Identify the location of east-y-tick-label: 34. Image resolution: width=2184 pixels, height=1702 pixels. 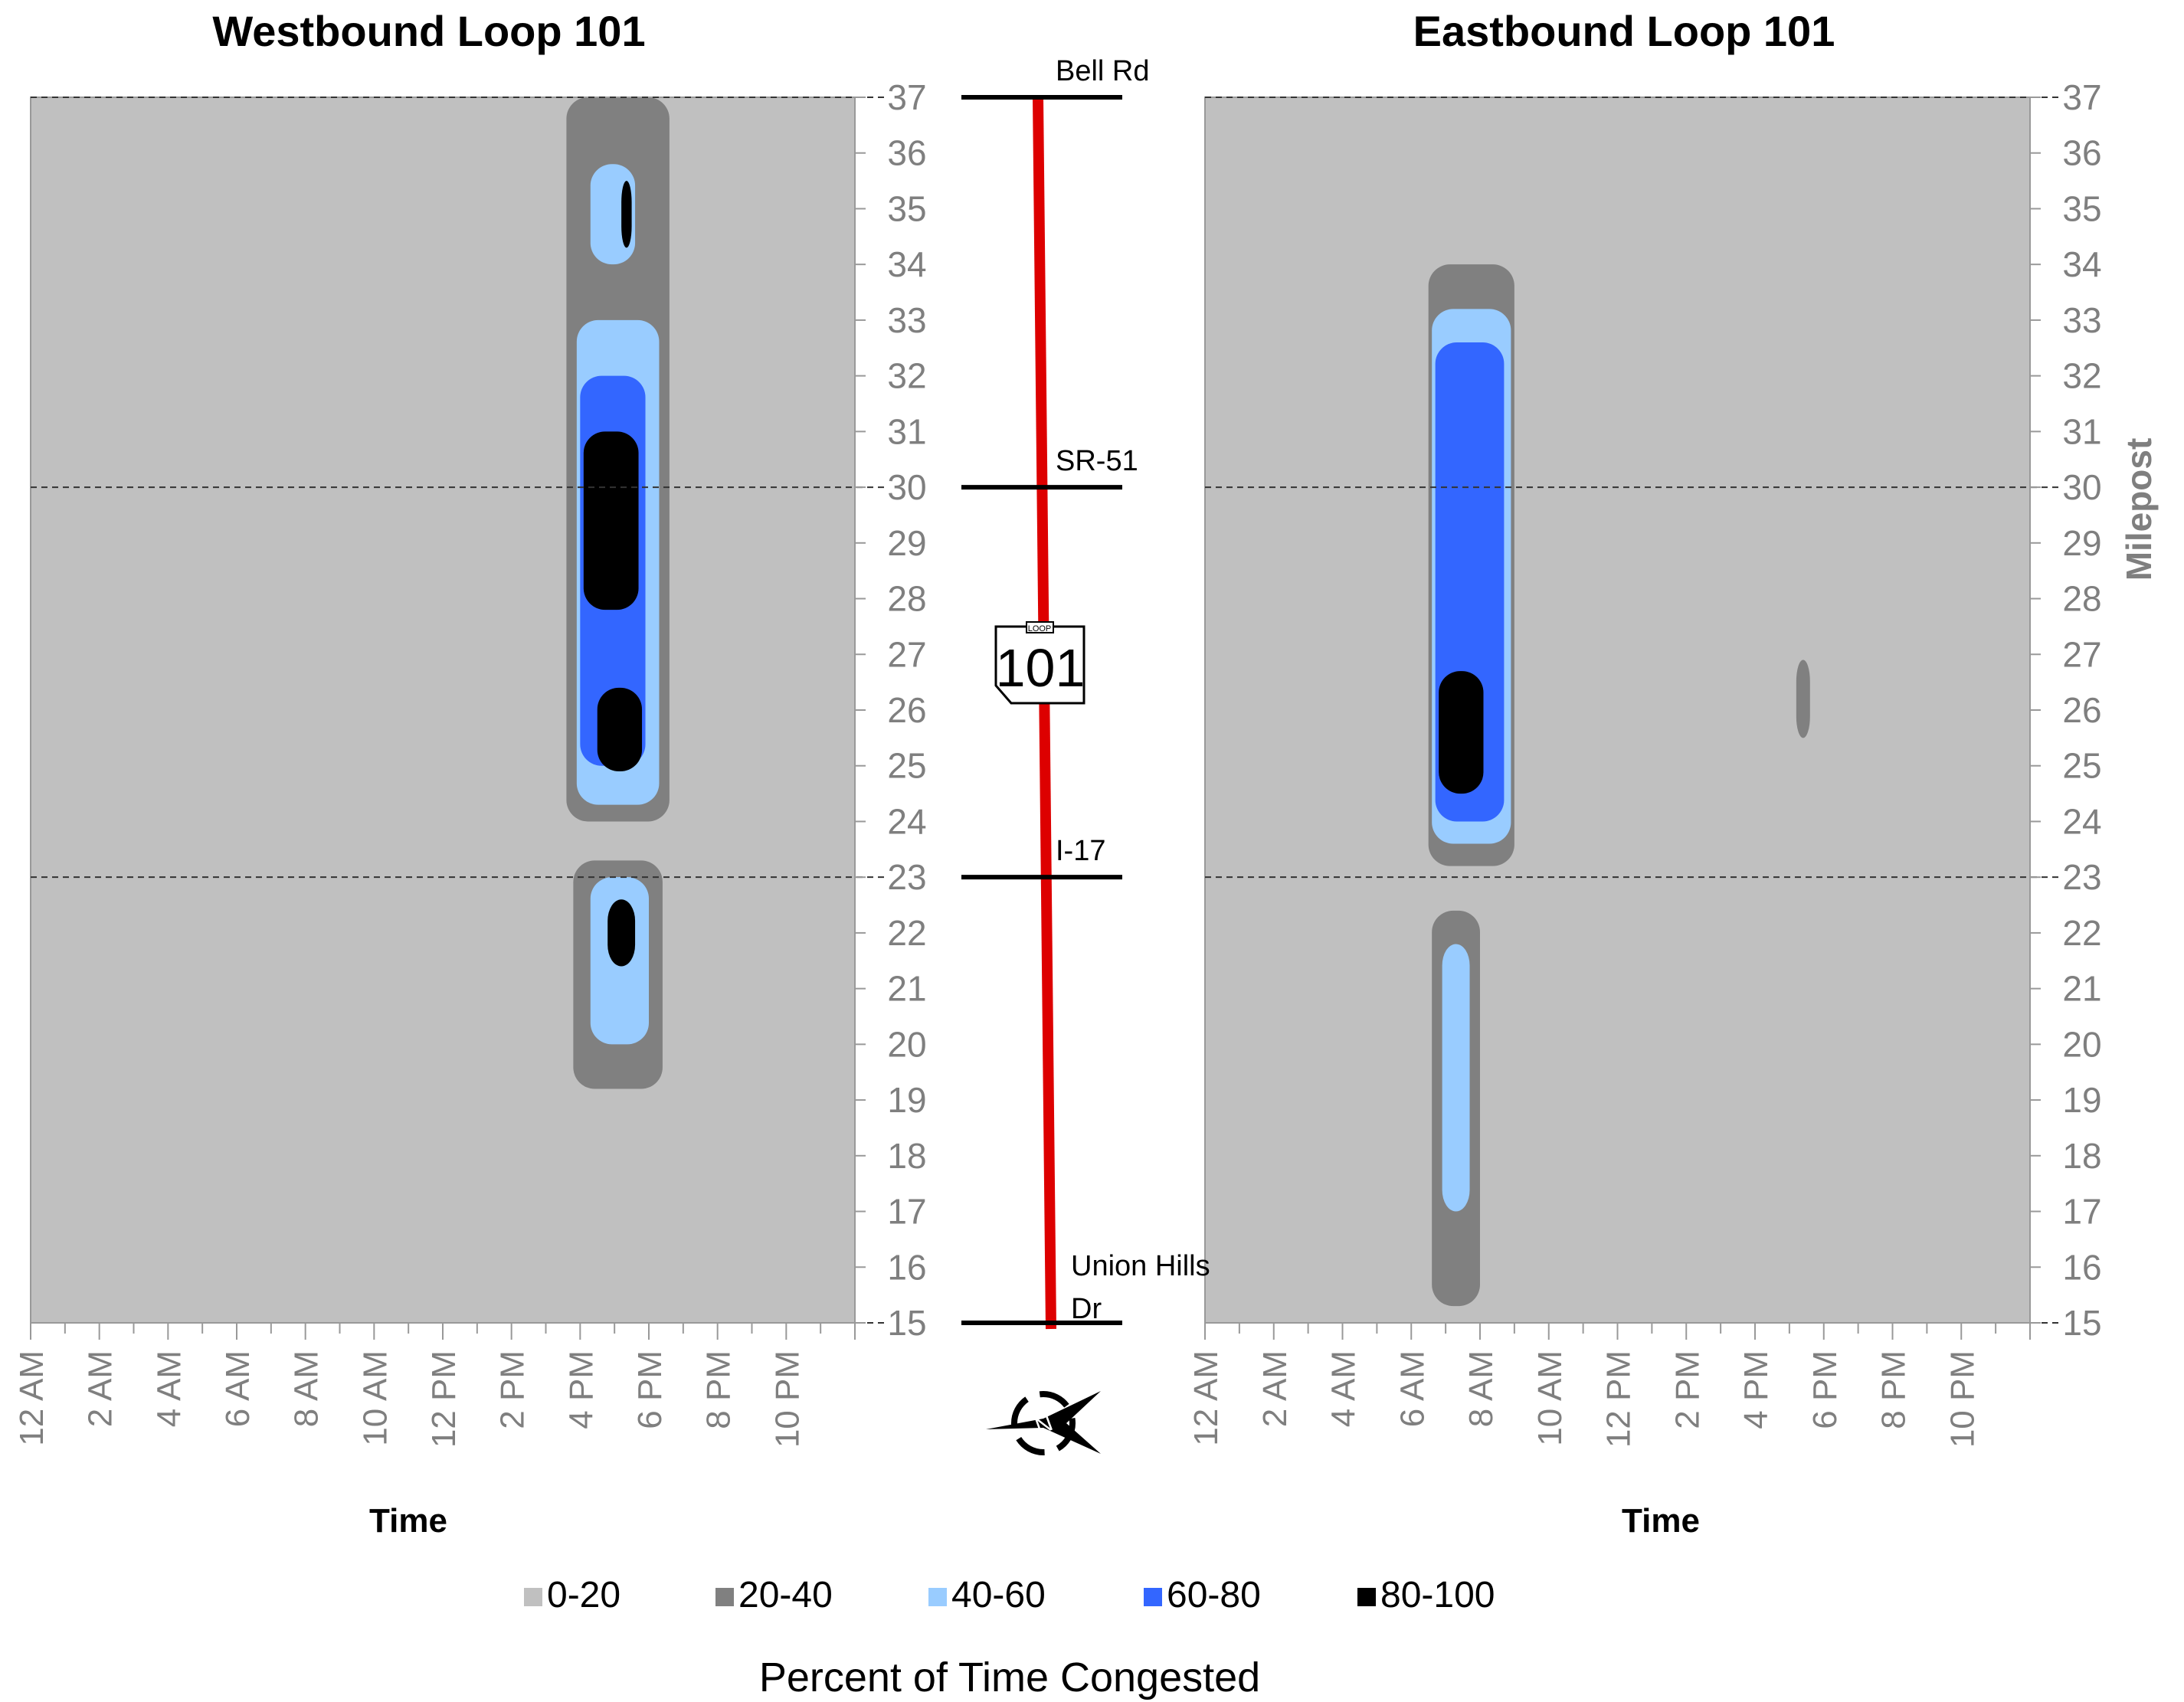
(2081, 264).